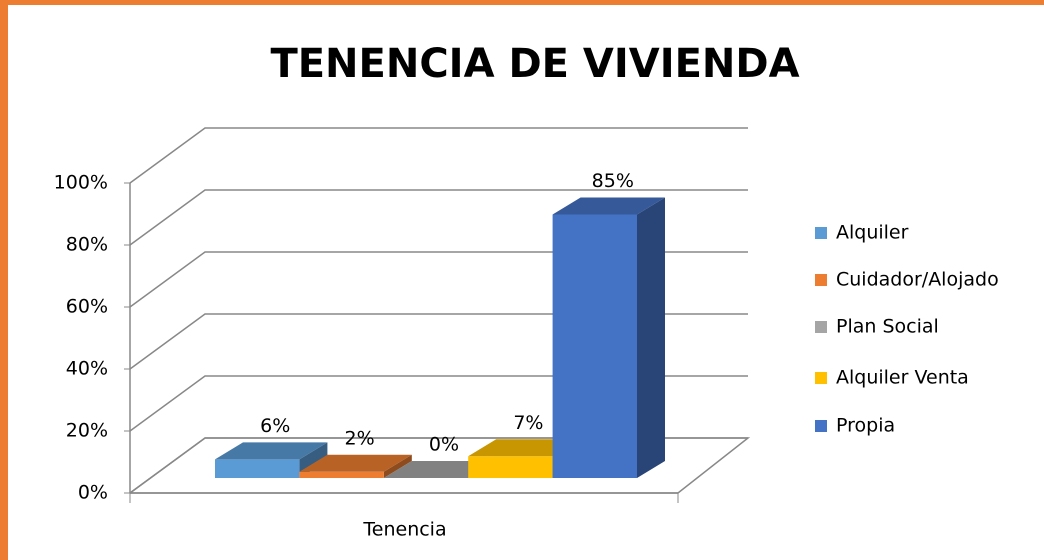 Image resolution: width=1044 pixels, height=560 pixels. Describe the element at coordinates (917, 280) in the screenshot. I see `legend-label: Cuidador/Alojado` at that location.